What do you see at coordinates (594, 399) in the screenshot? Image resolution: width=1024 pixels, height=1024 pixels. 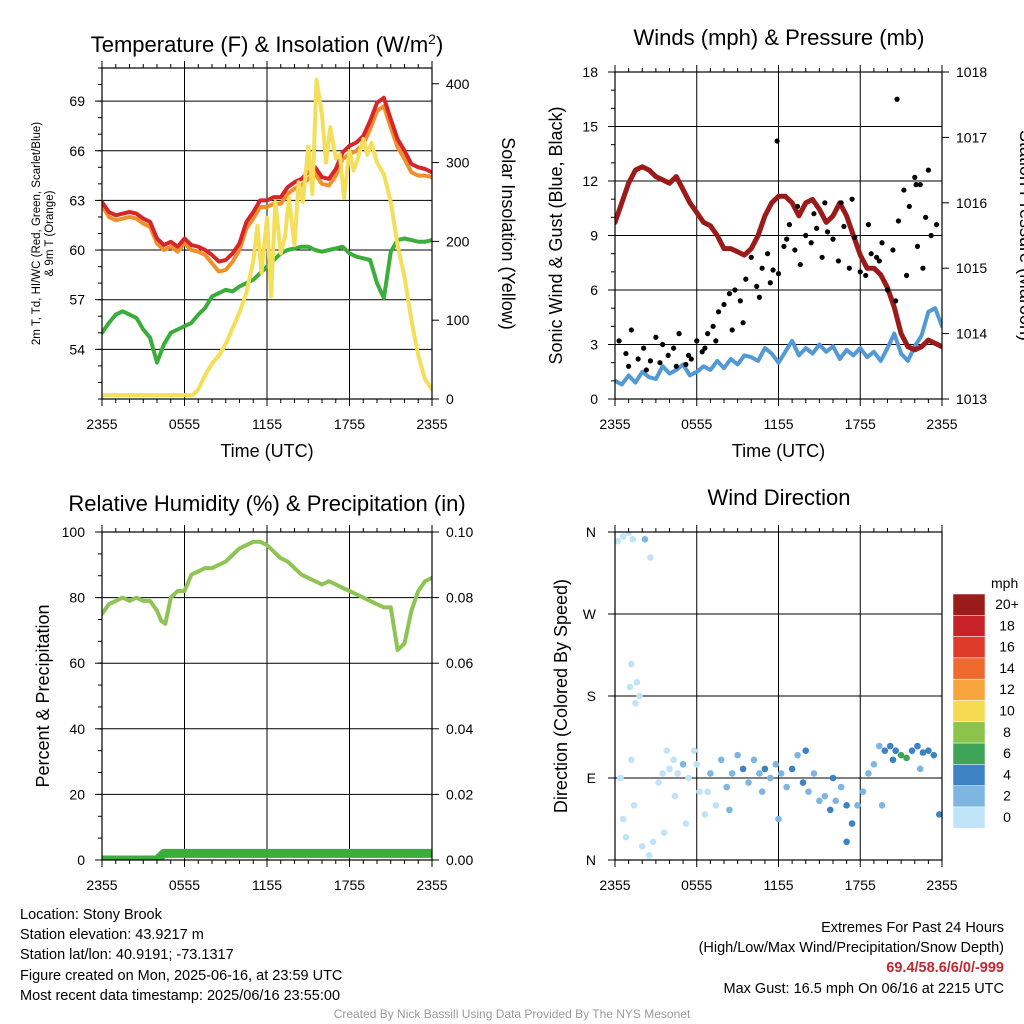 I see `y-tick-label: 0` at bounding box center [594, 399].